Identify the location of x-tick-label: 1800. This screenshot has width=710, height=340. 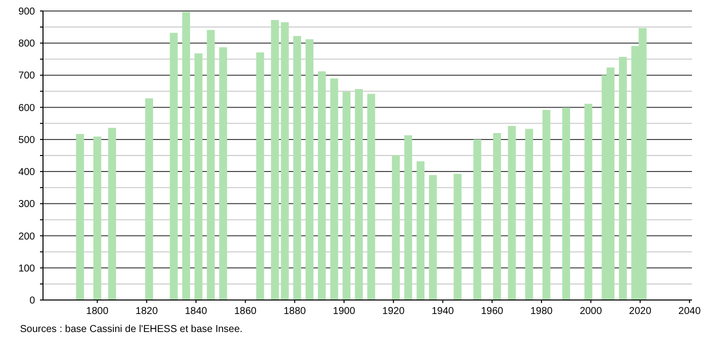
(97, 311).